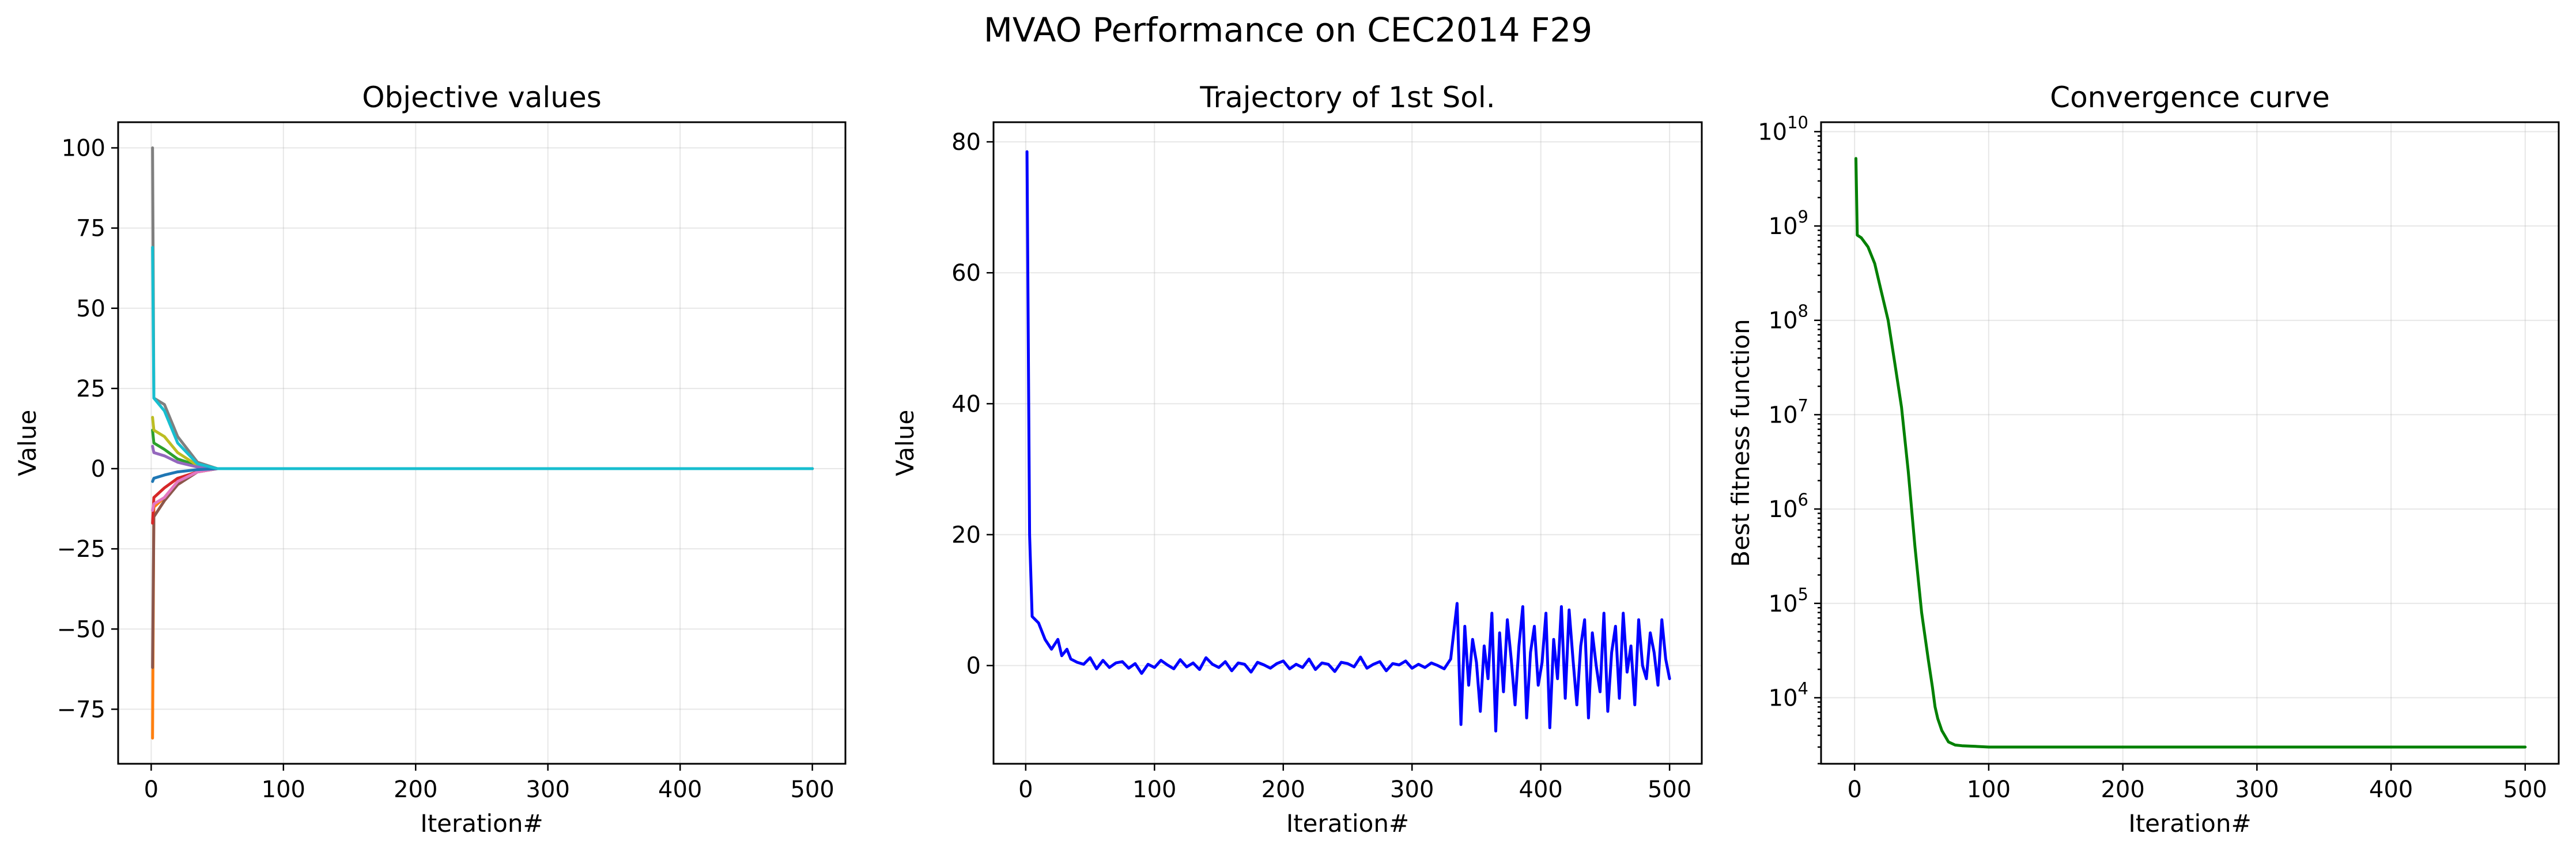  I want to click on y-tick-label: 75, so click(90, 229).